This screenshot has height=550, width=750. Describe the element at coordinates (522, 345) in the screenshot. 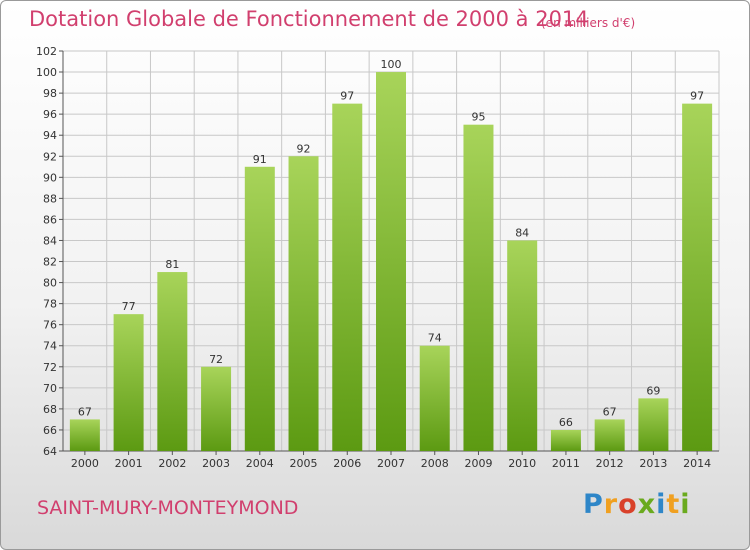

I see `bar-2010` at that location.